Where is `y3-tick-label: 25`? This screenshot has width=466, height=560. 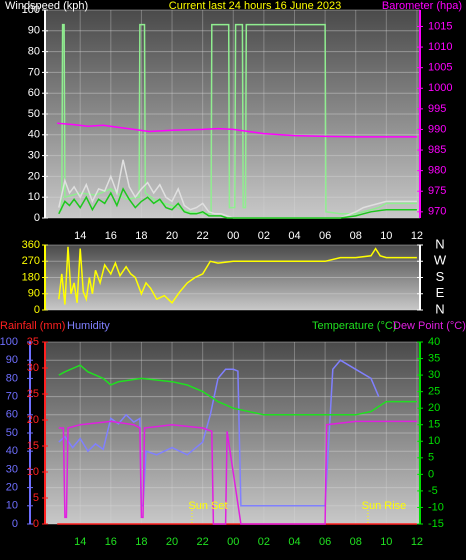 y3-tick-label: 25 is located at coordinates (33, 394).